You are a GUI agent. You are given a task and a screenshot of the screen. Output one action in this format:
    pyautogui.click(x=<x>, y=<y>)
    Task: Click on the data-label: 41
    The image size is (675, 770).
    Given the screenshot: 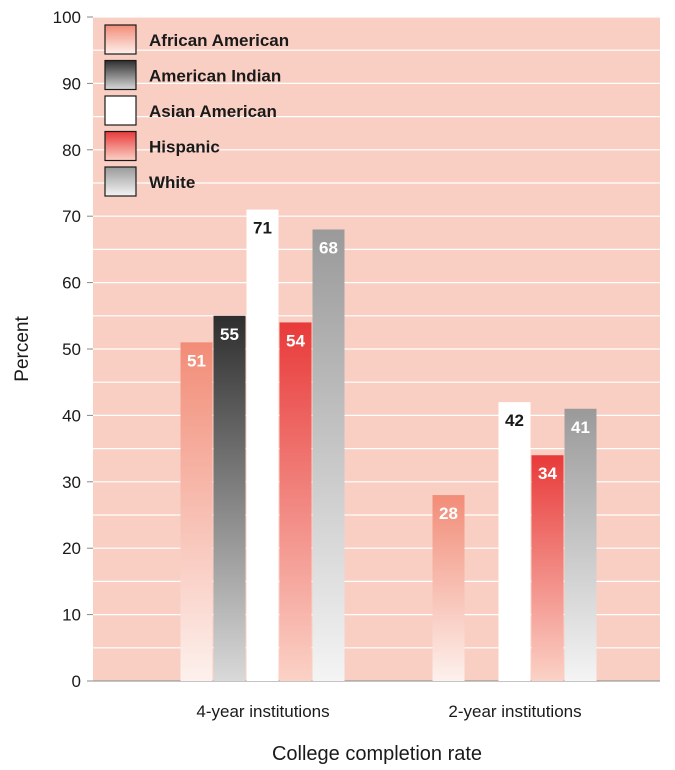 What is the action you would take?
    pyautogui.click(x=580, y=427)
    